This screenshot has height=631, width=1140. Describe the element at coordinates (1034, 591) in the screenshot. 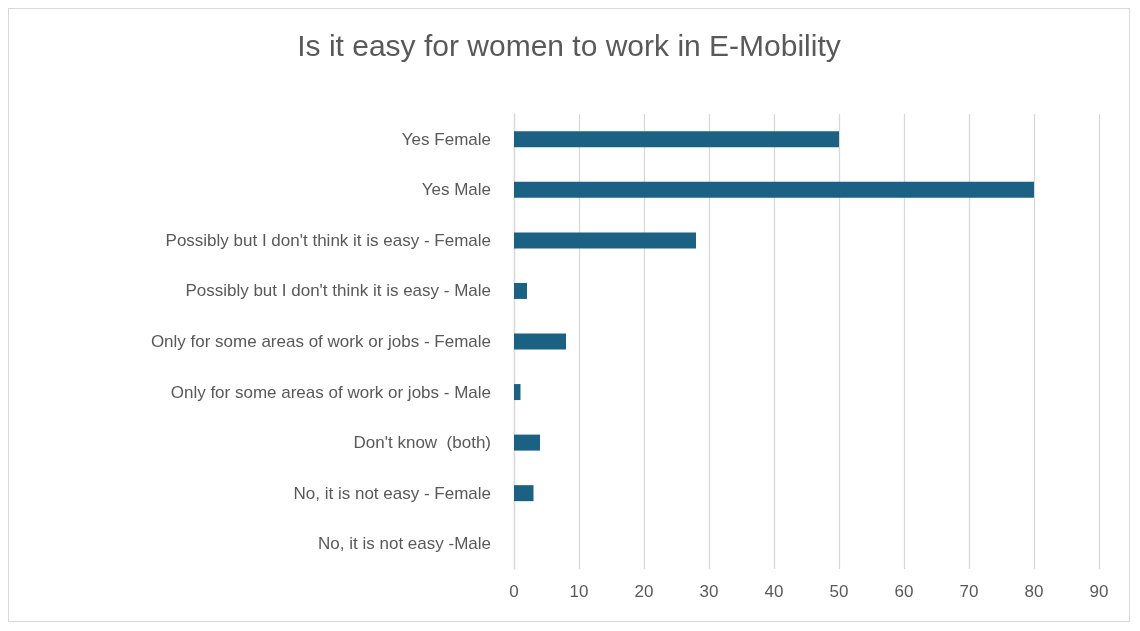

I see `x-tick-label: 80` at that location.